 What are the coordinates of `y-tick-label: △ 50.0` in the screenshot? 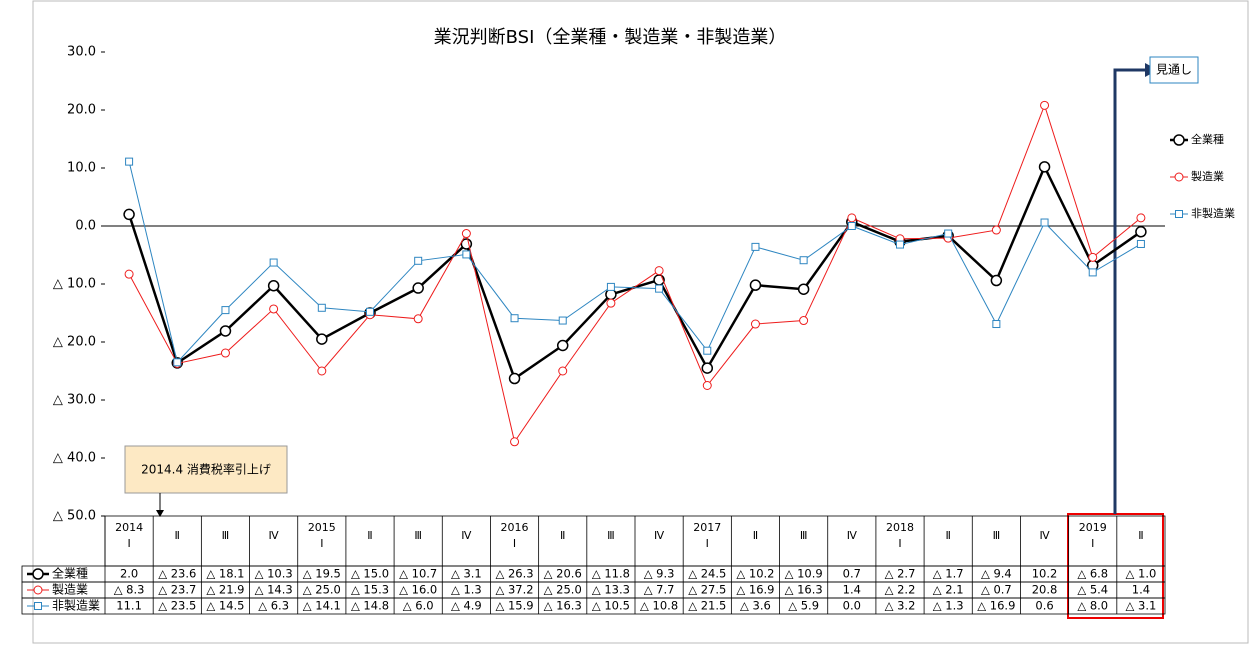 It's located at (74, 516).